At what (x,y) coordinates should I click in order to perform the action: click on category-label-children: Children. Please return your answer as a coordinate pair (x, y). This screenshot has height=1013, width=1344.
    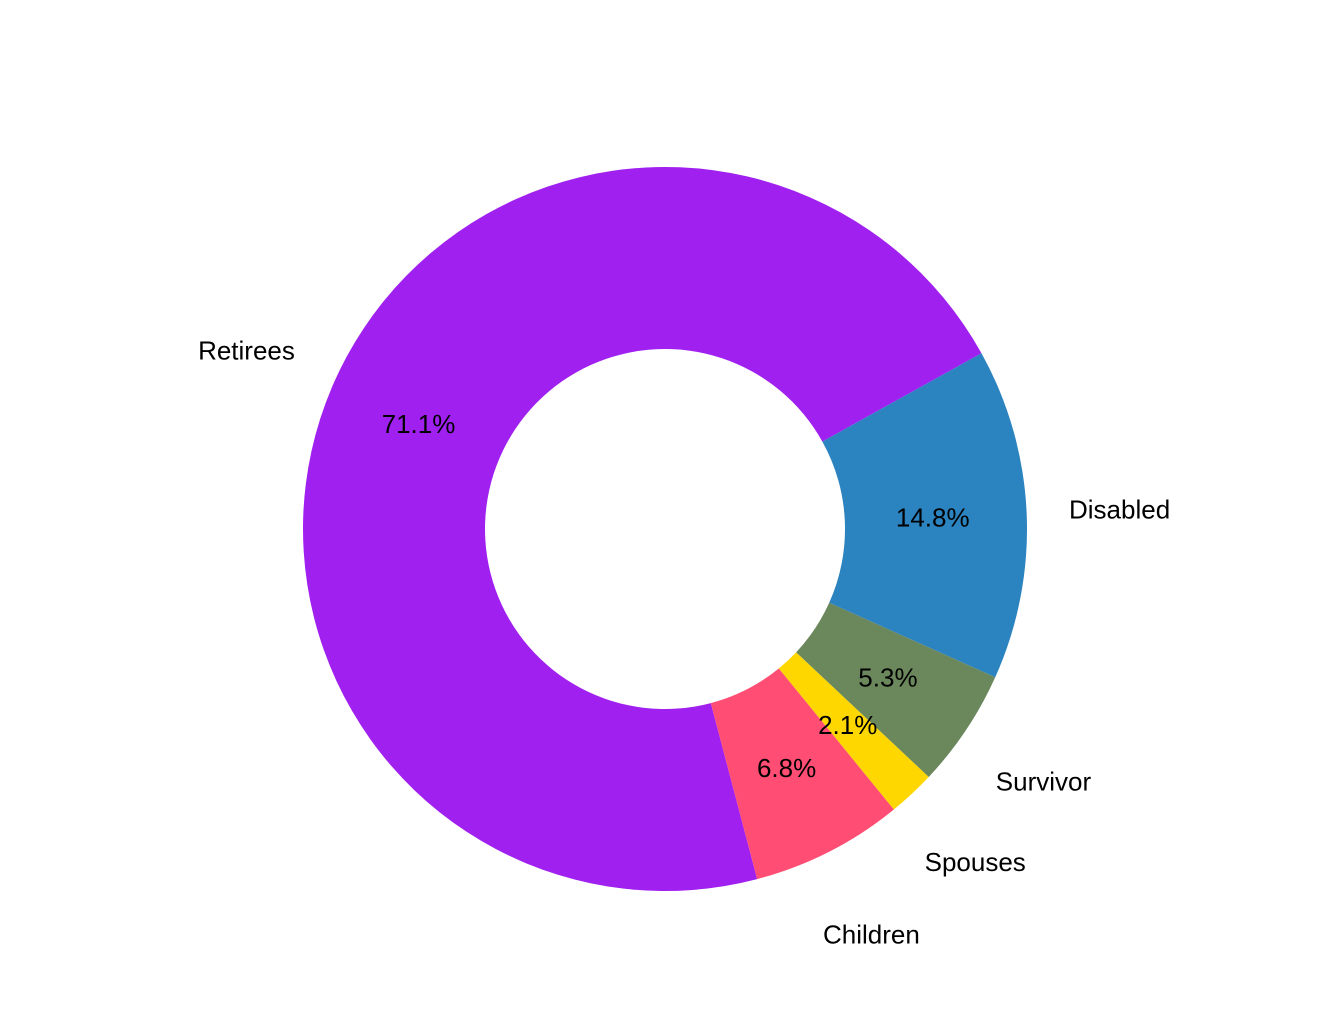
    Looking at the image, I should click on (871, 934).